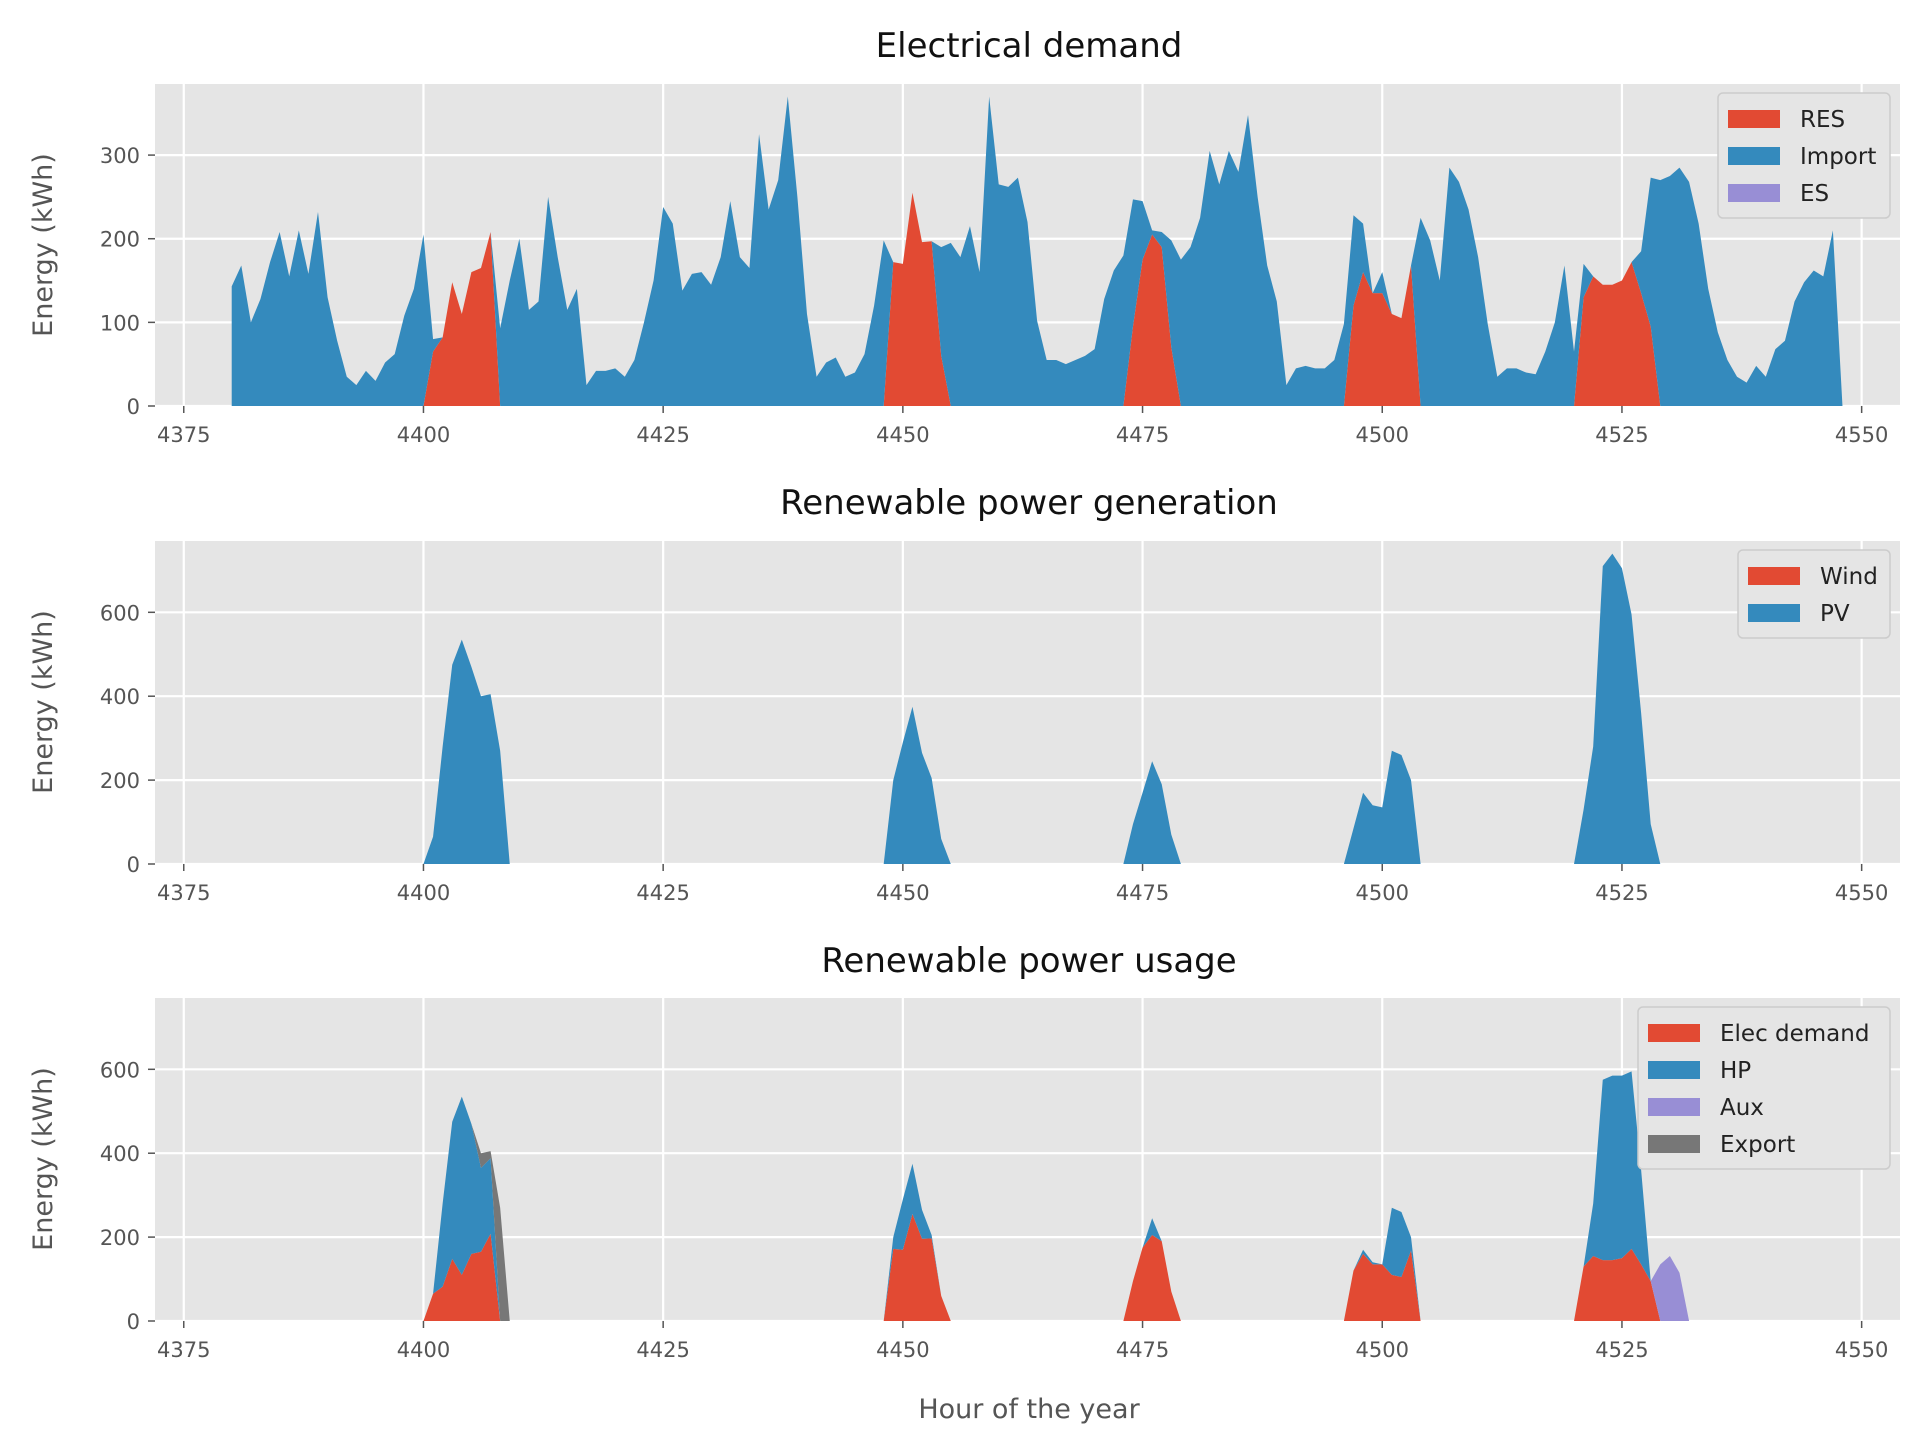 The height and width of the screenshot is (1446, 1926). Describe the element at coordinates (1835, 614) in the screenshot. I see `legend-label: PV` at that location.